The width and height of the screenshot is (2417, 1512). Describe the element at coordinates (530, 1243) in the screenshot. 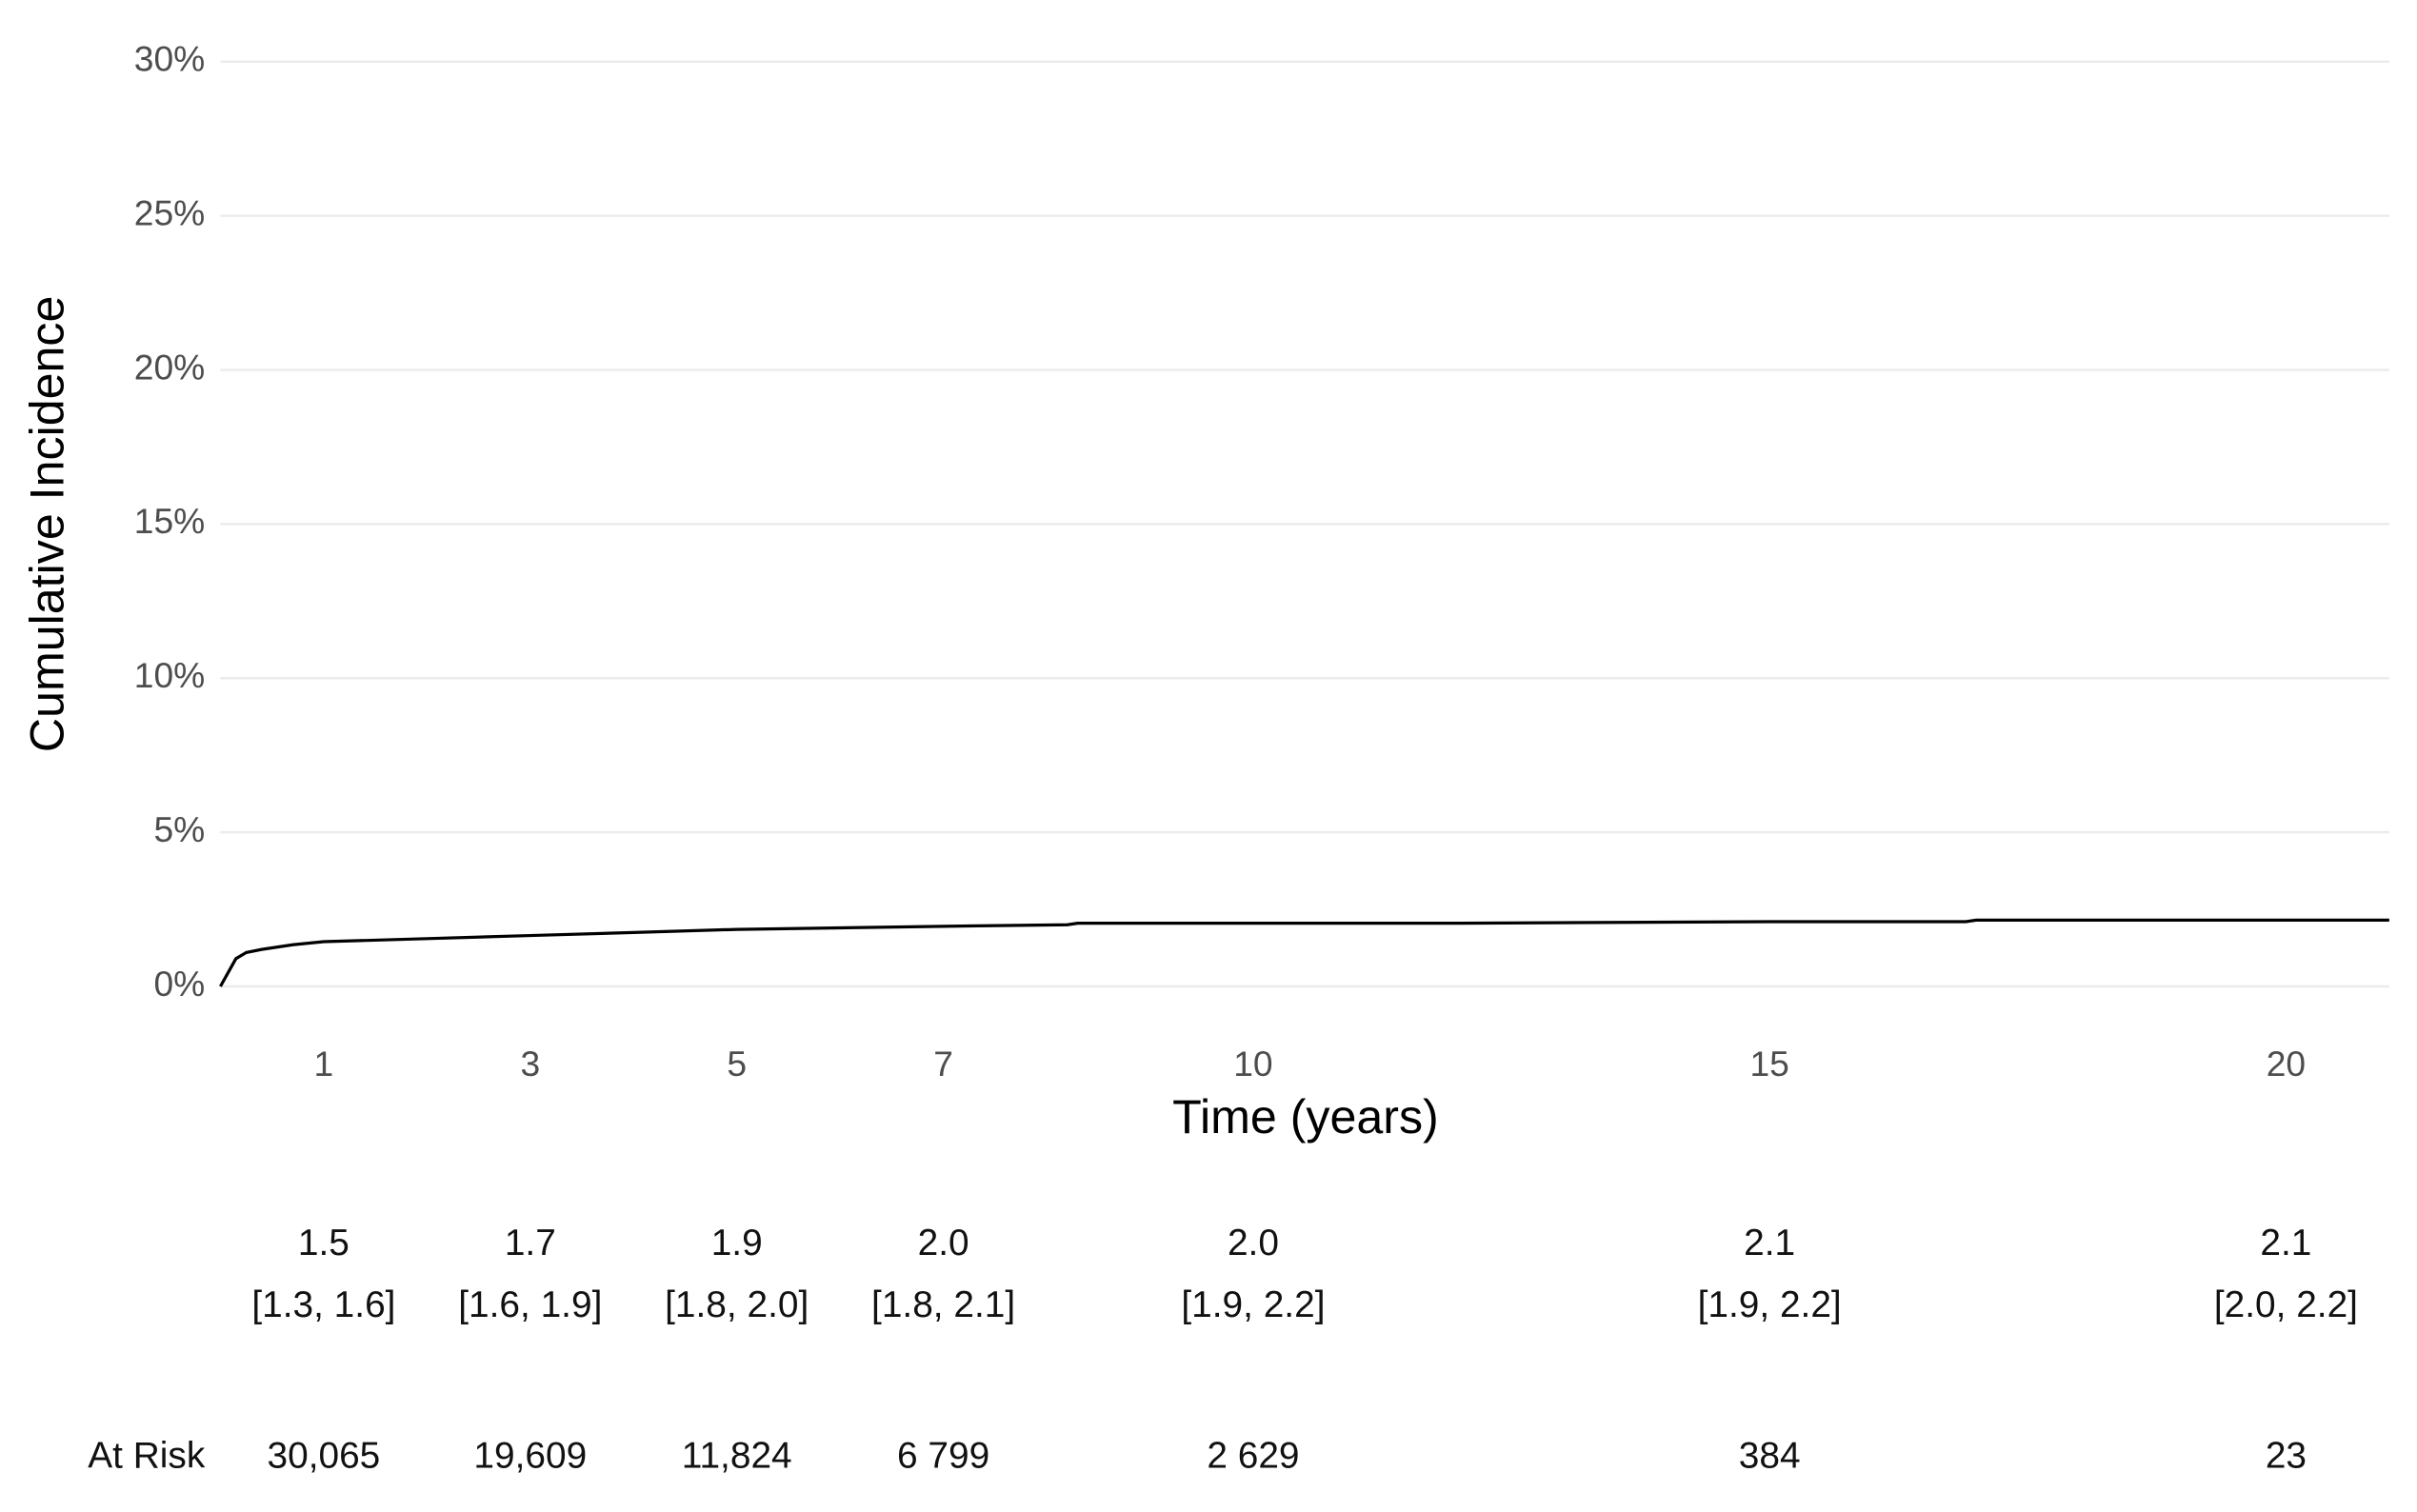

I see `estimate: 1.7` at that location.